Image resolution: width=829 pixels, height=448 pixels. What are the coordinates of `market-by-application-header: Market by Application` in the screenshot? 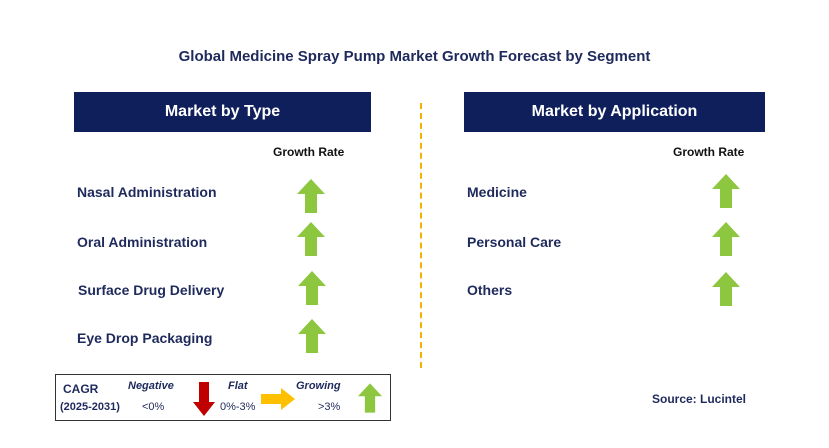 It's located at (614, 112).